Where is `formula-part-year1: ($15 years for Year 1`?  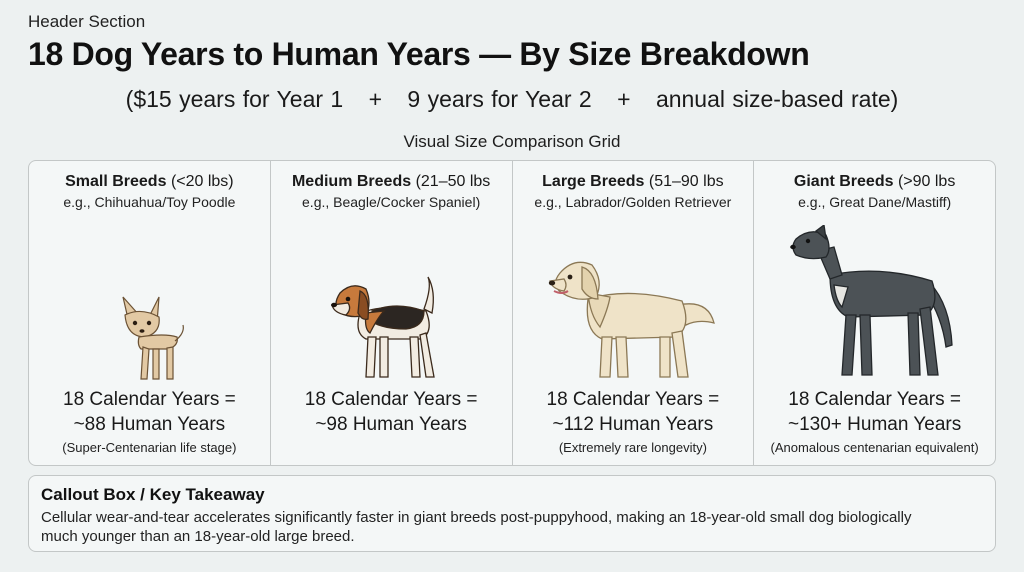 formula-part-year1: ($15 years for Year 1 is located at coordinates (234, 99).